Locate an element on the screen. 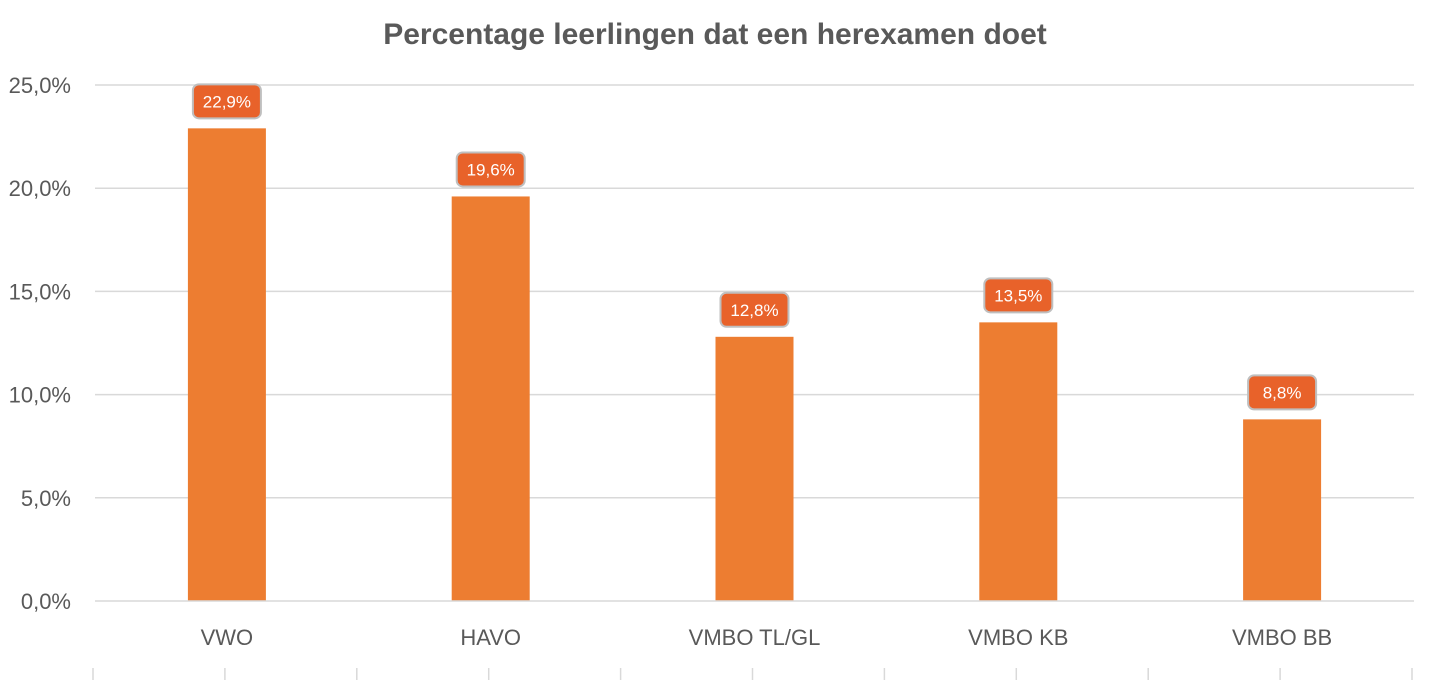 Image resolution: width=1431 pixels, height=680 pixels. x-axis-ticks: VWO HAVO VMBO TL/GL VMBO KB VMBO BB is located at coordinates (767, 637).